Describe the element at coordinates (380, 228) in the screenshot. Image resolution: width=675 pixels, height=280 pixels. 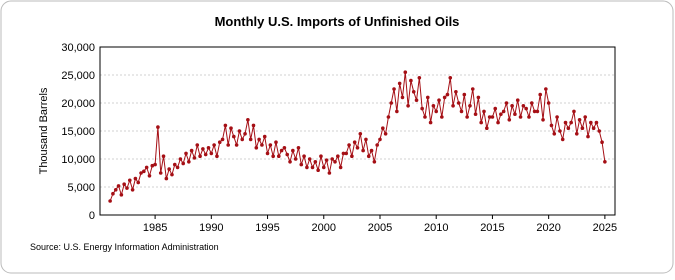
I see `x-tick-label: 2005` at that location.